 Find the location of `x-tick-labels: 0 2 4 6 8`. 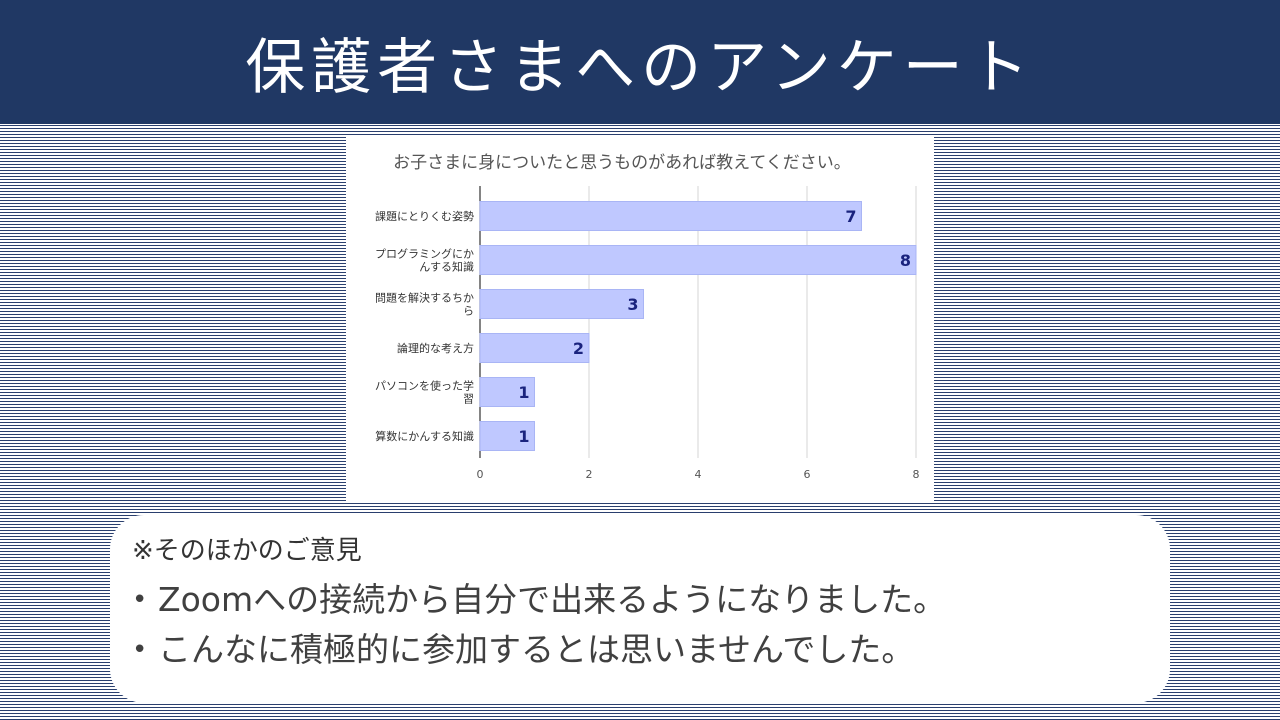

x-tick-labels: 0 2 4 6 8 is located at coordinates (698, 474).